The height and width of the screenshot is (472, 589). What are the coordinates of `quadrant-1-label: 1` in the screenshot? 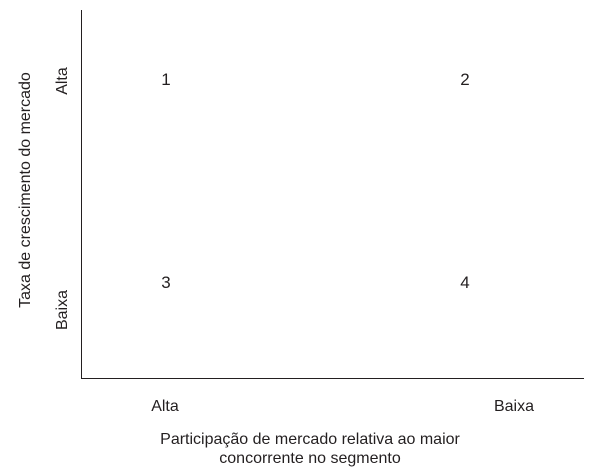 It's located at (166, 79).